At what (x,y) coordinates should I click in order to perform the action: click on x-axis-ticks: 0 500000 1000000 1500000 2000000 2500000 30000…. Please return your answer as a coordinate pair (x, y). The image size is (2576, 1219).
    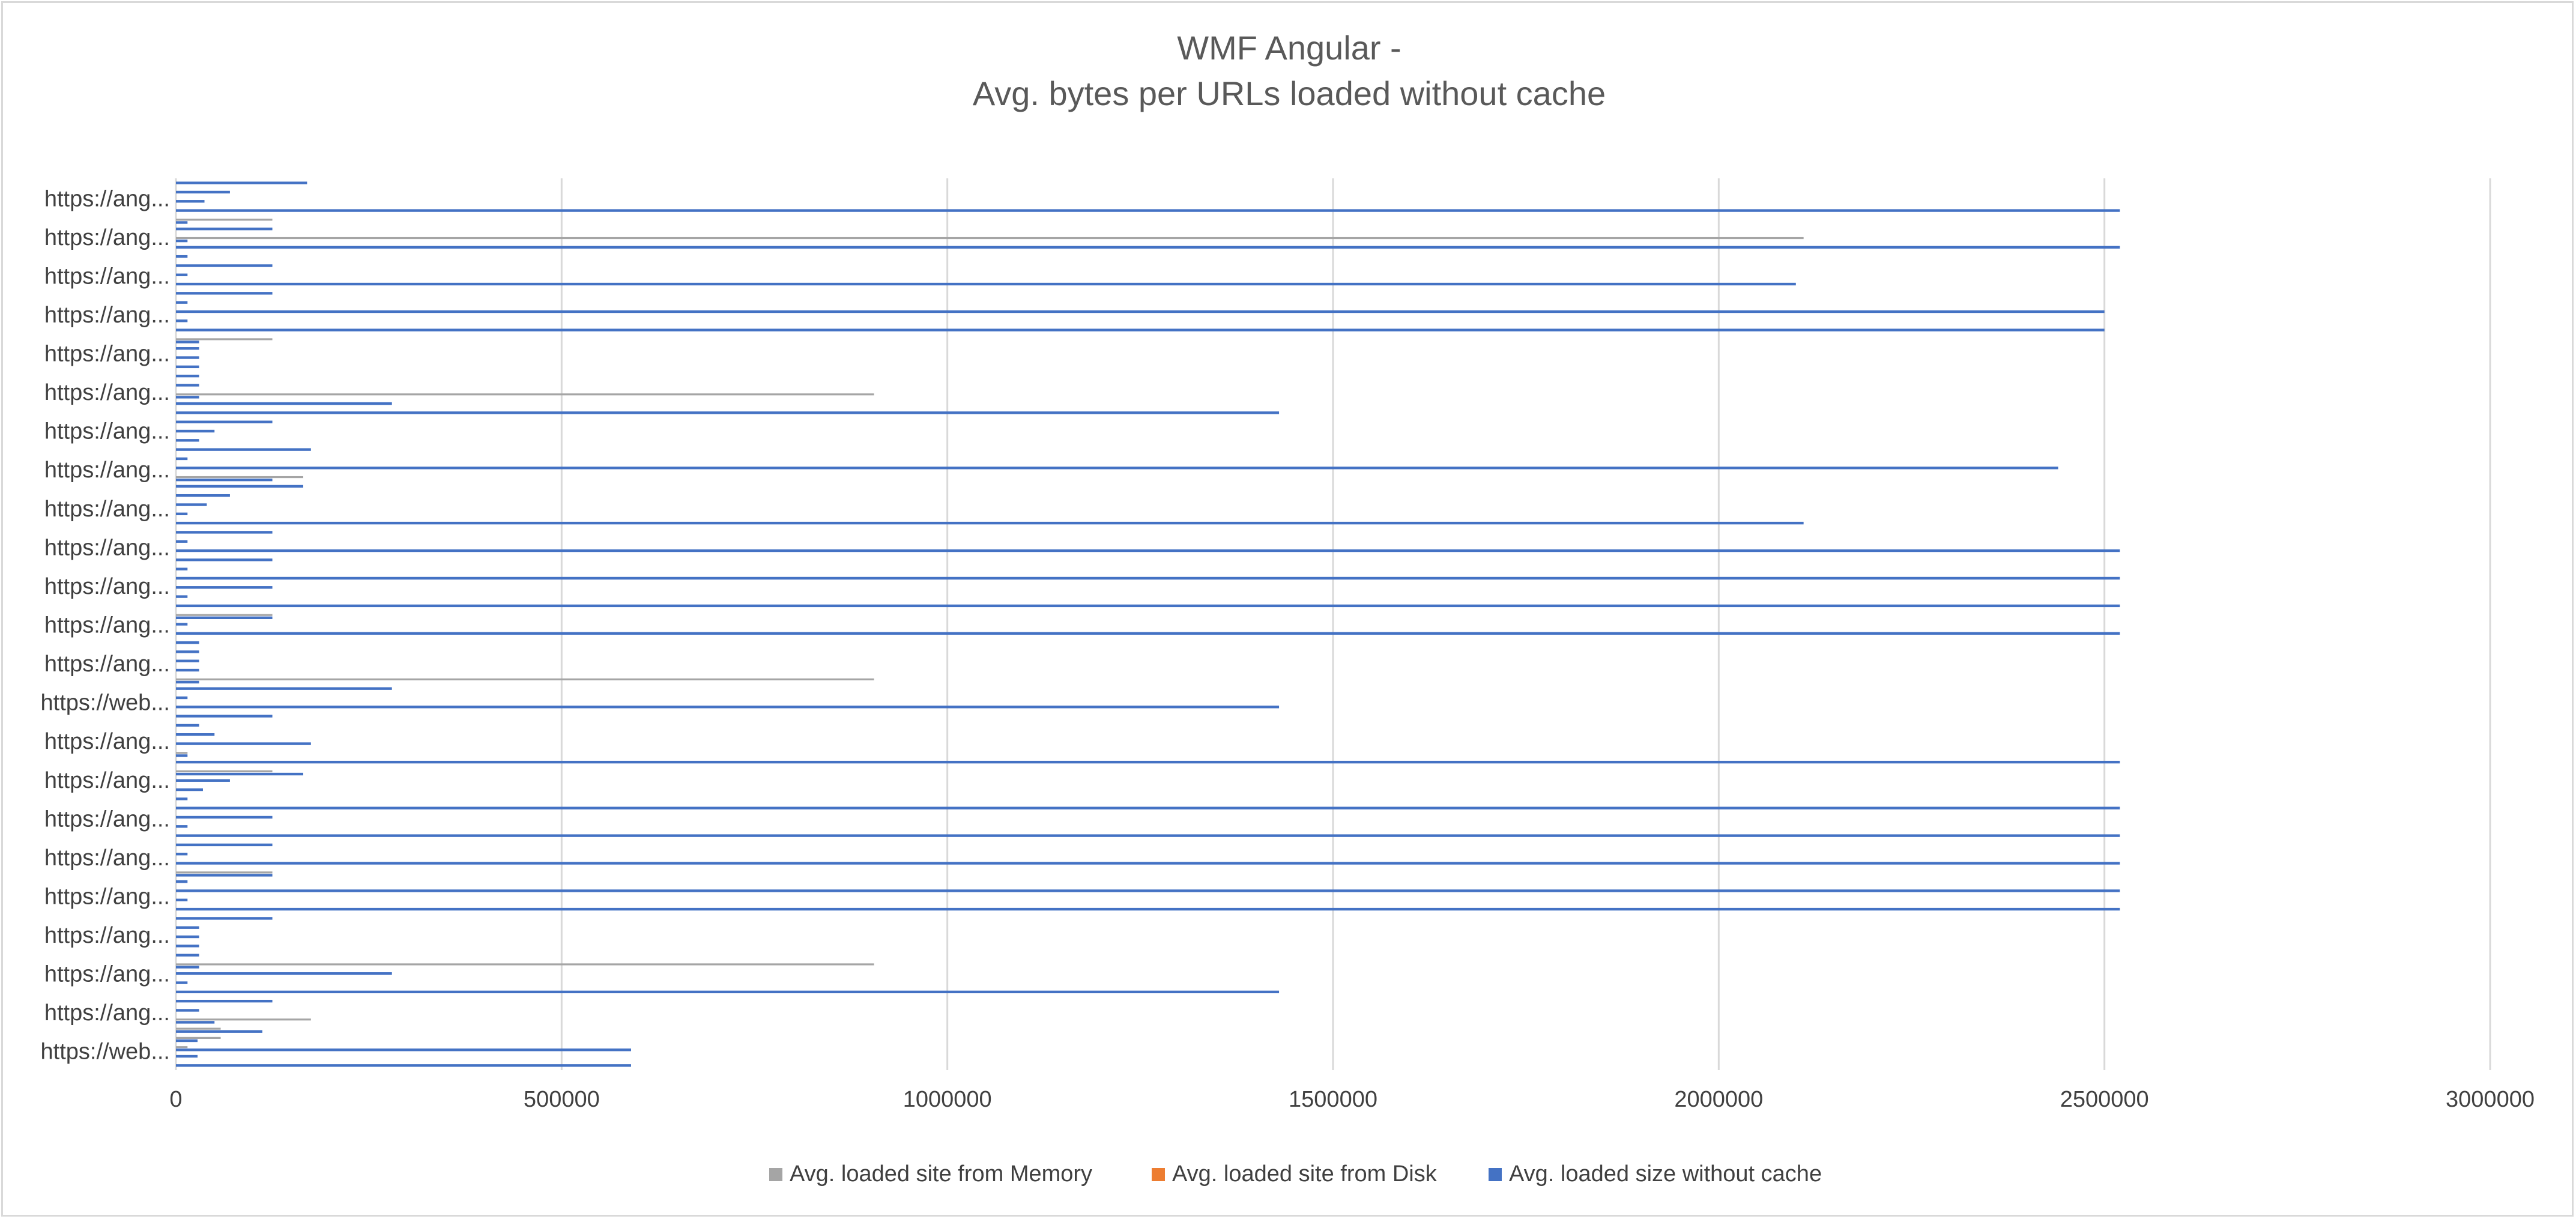
    Looking at the image, I should click on (1352, 1099).